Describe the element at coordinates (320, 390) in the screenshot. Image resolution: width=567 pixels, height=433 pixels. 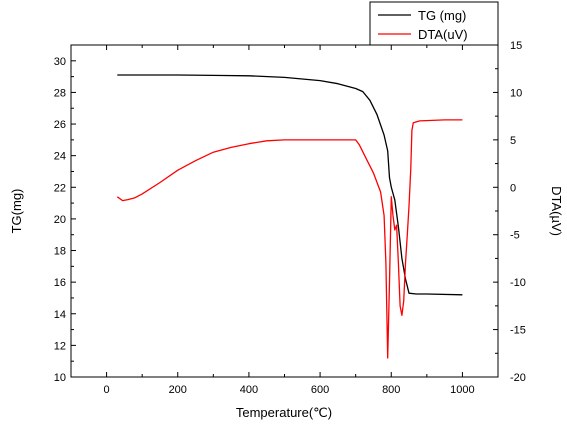
I see `x-tick-label: 600` at that location.